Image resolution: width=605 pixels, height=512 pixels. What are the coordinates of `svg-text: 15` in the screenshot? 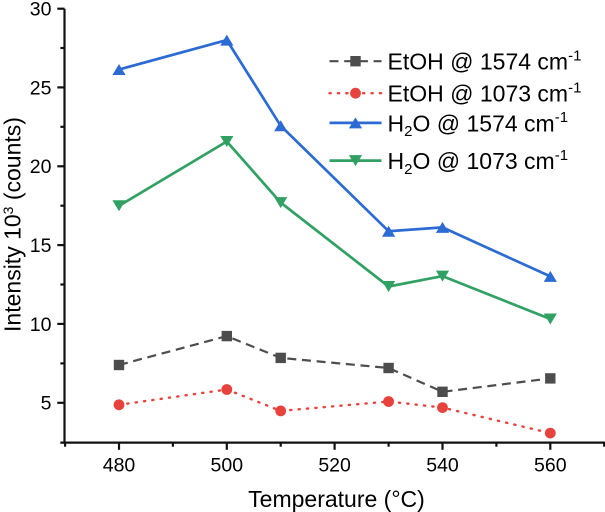 It's located at (41, 246).